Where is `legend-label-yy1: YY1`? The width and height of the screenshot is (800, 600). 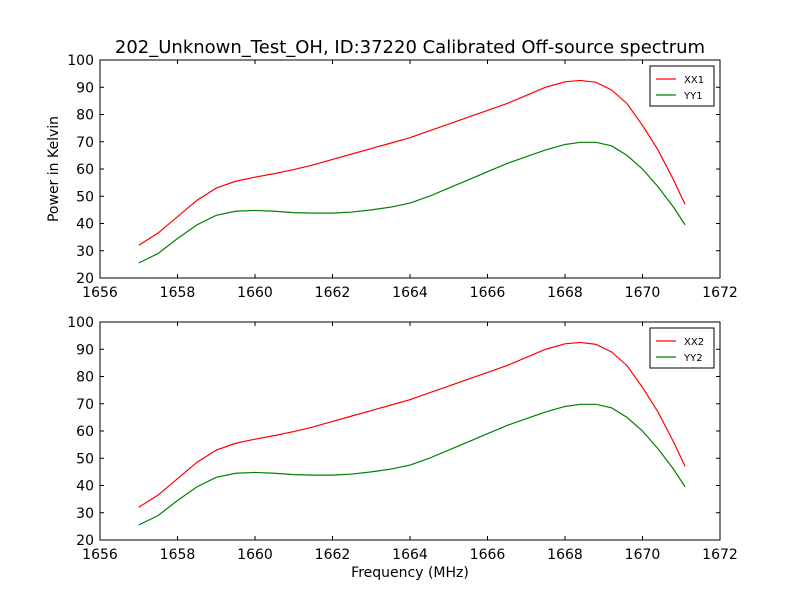
legend-label-yy1: YY1 is located at coordinates (693, 96).